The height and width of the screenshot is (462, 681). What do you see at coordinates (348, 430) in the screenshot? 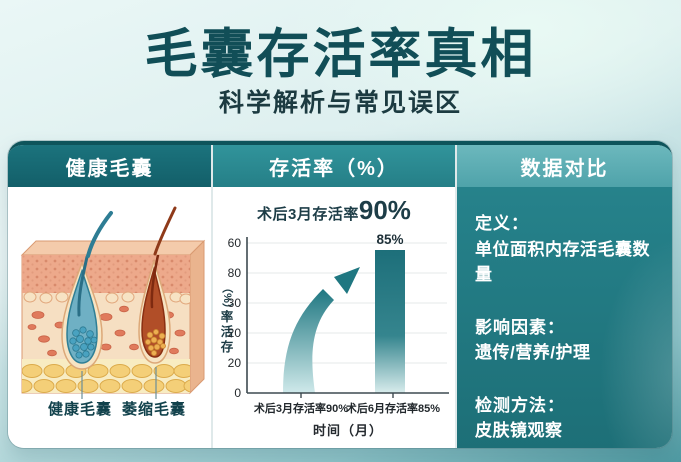
I see `x-axis-title: 时间（月）` at bounding box center [348, 430].